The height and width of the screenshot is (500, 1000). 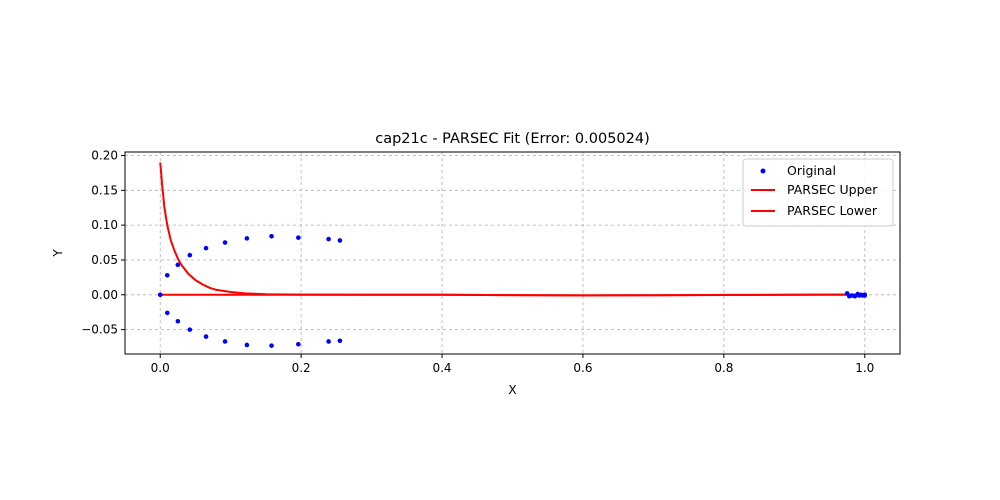 I want to click on x-tick-label: 0.6, so click(x=582, y=368).